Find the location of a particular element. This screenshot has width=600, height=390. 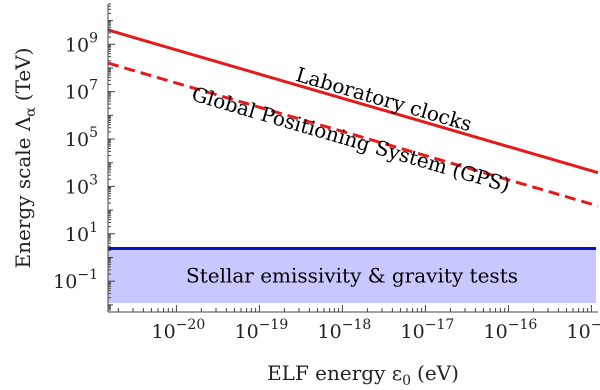

stellar-band is located at coordinates (352, 275).